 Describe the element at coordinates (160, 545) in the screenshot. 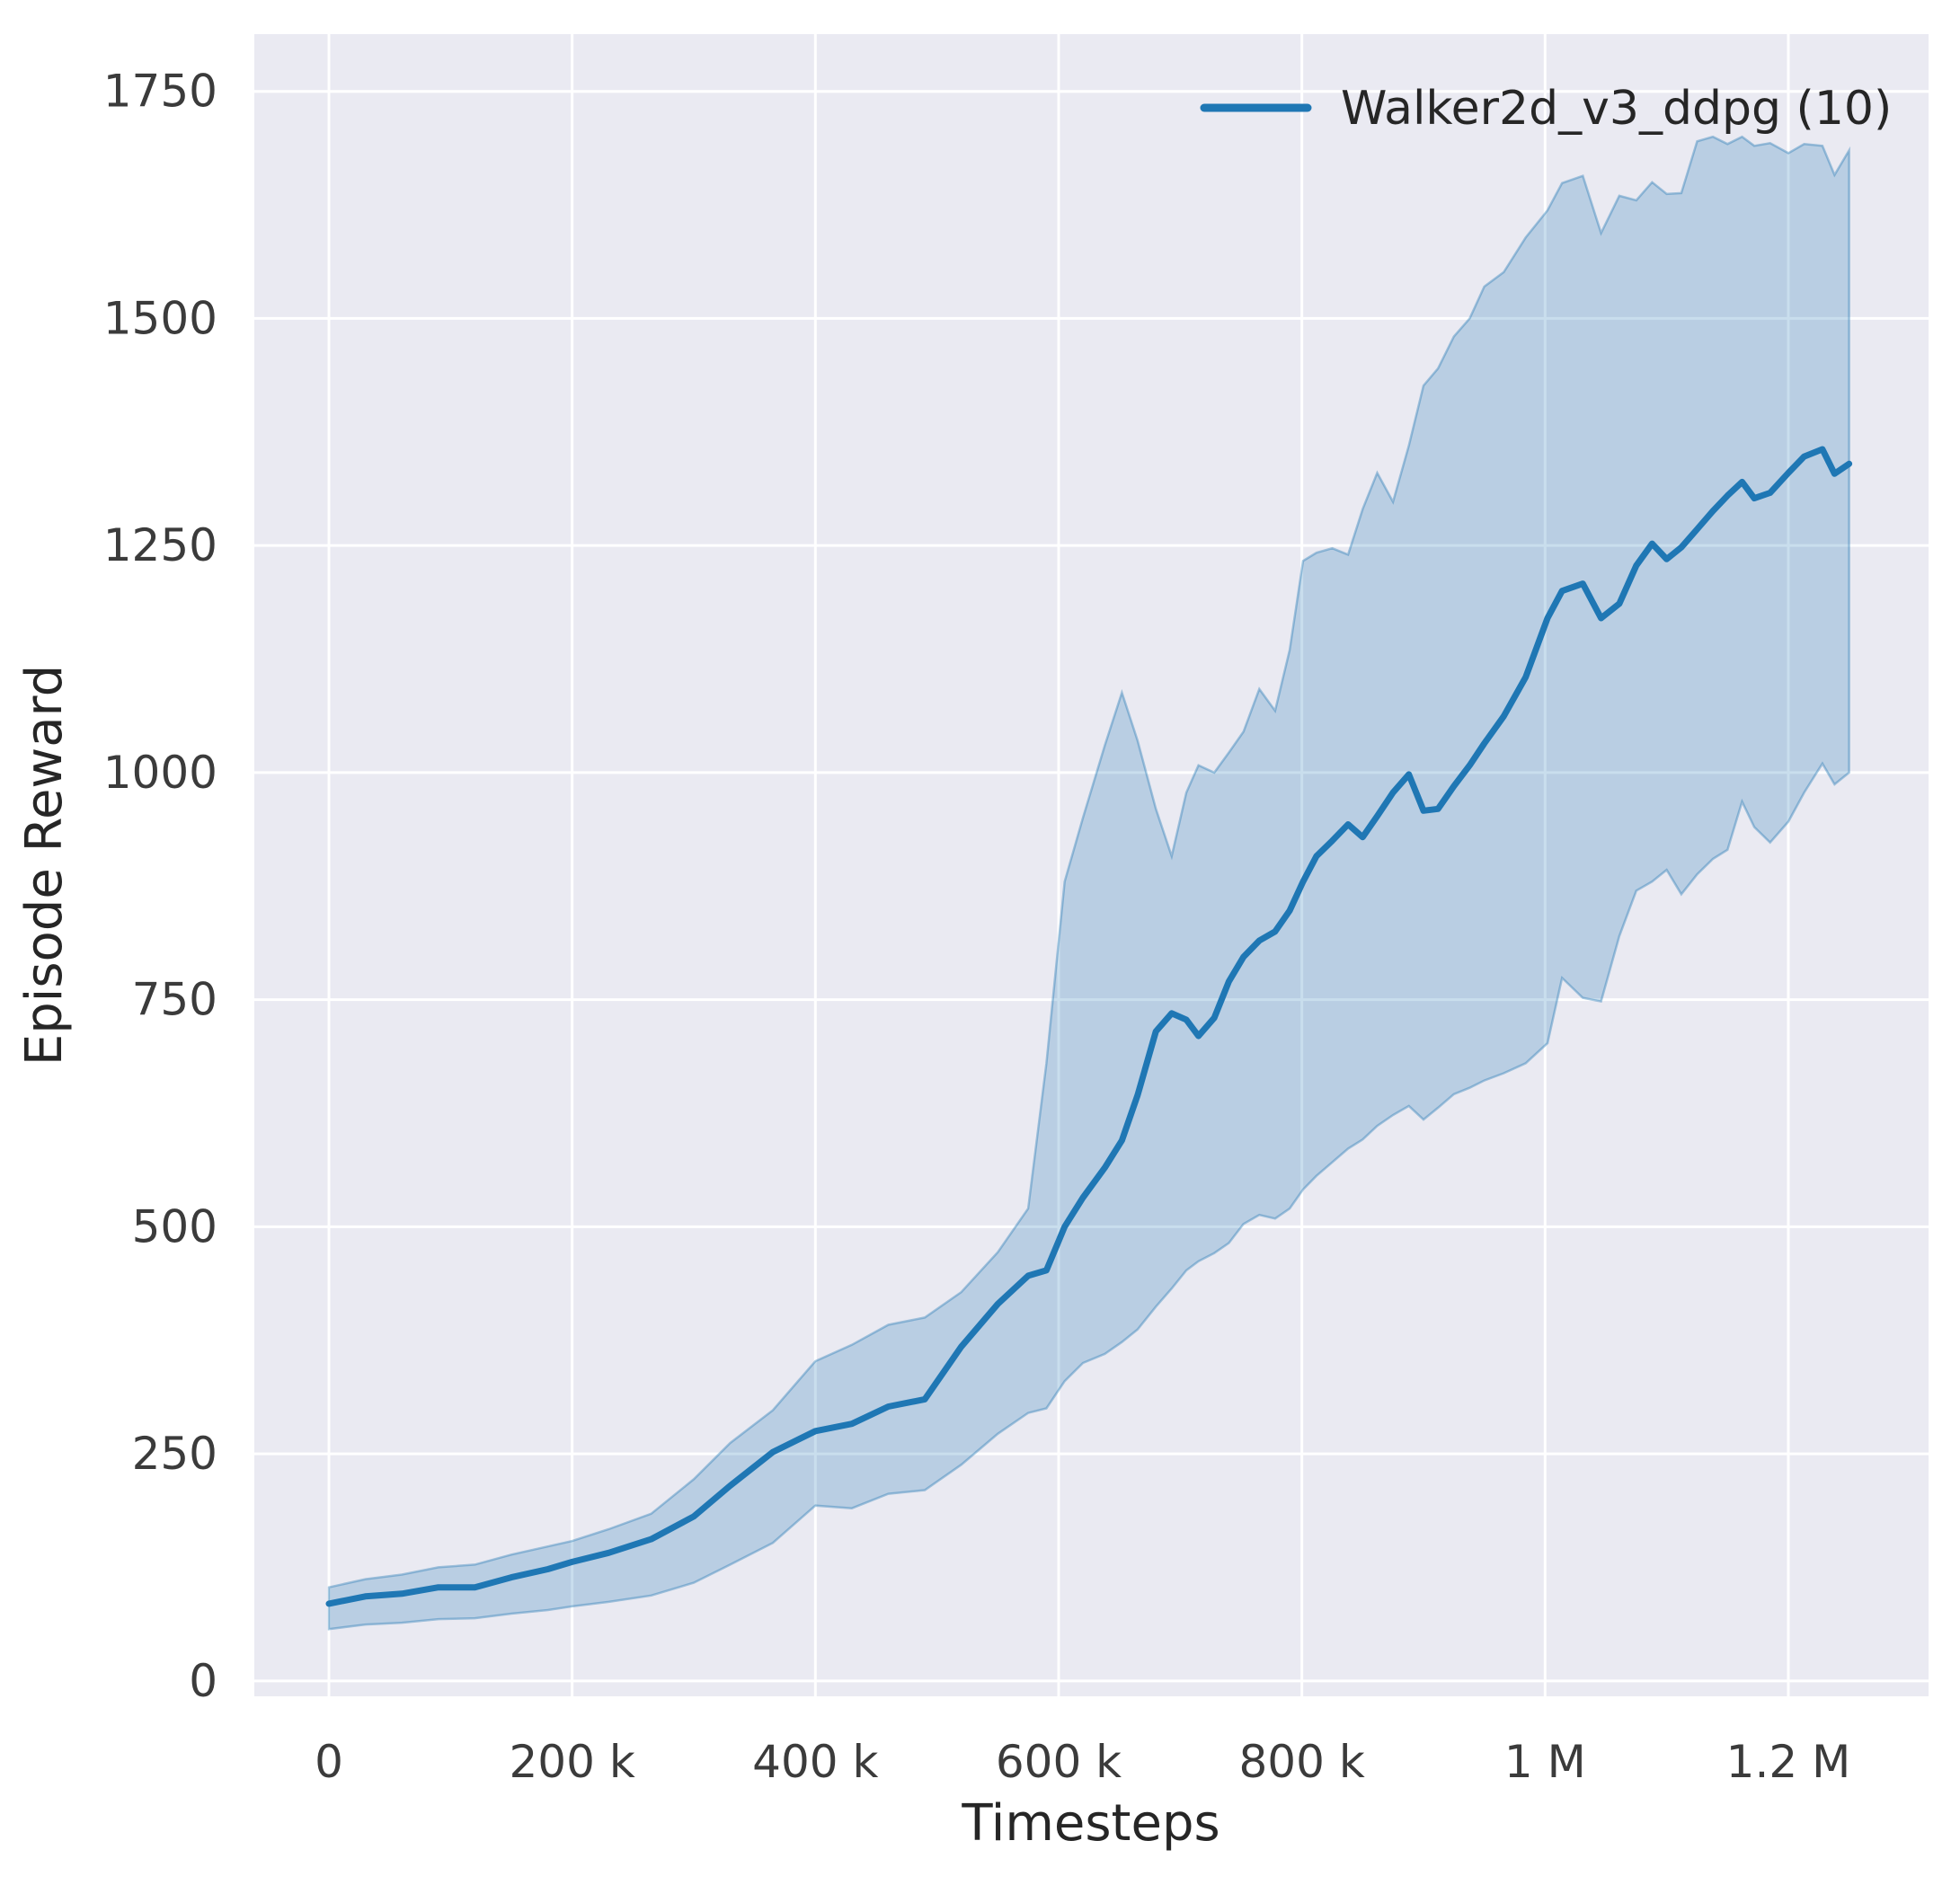

I see `y-tick-label: 1250` at that location.